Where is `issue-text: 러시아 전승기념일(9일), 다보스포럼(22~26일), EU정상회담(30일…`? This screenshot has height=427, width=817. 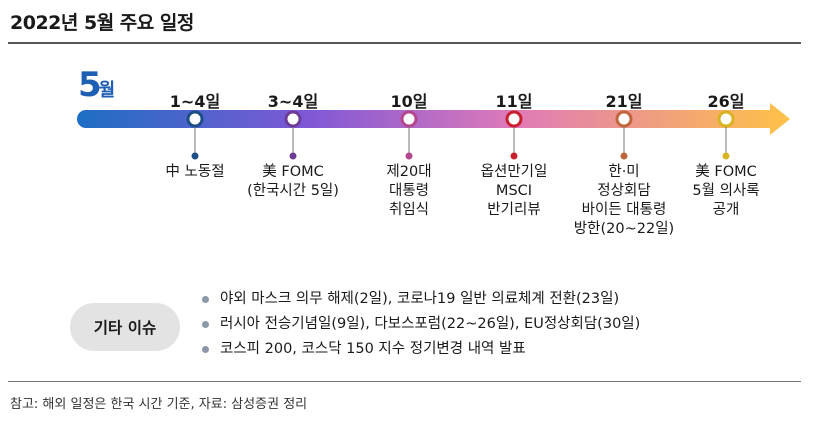
issue-text: 러시아 전승기념일(9일), 다보스포럼(22~26일), EU정상회담(30일… is located at coordinates (430, 324).